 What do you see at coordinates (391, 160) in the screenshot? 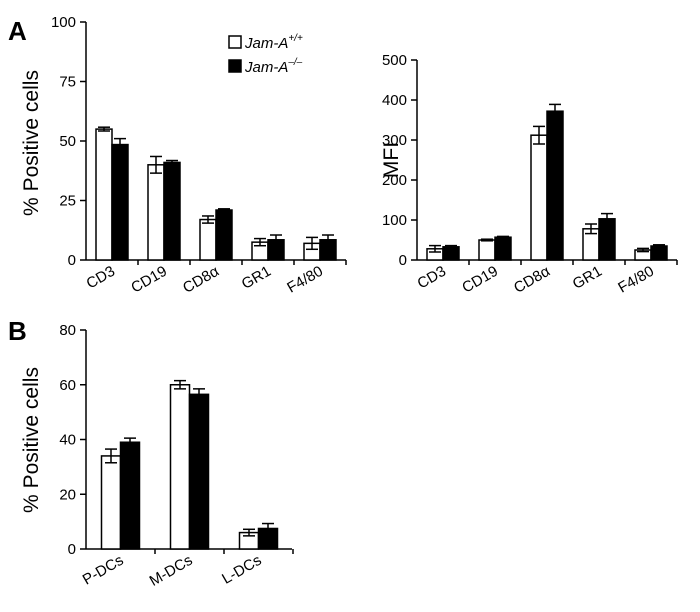
I see `y-axis-label: MFI` at bounding box center [391, 160].